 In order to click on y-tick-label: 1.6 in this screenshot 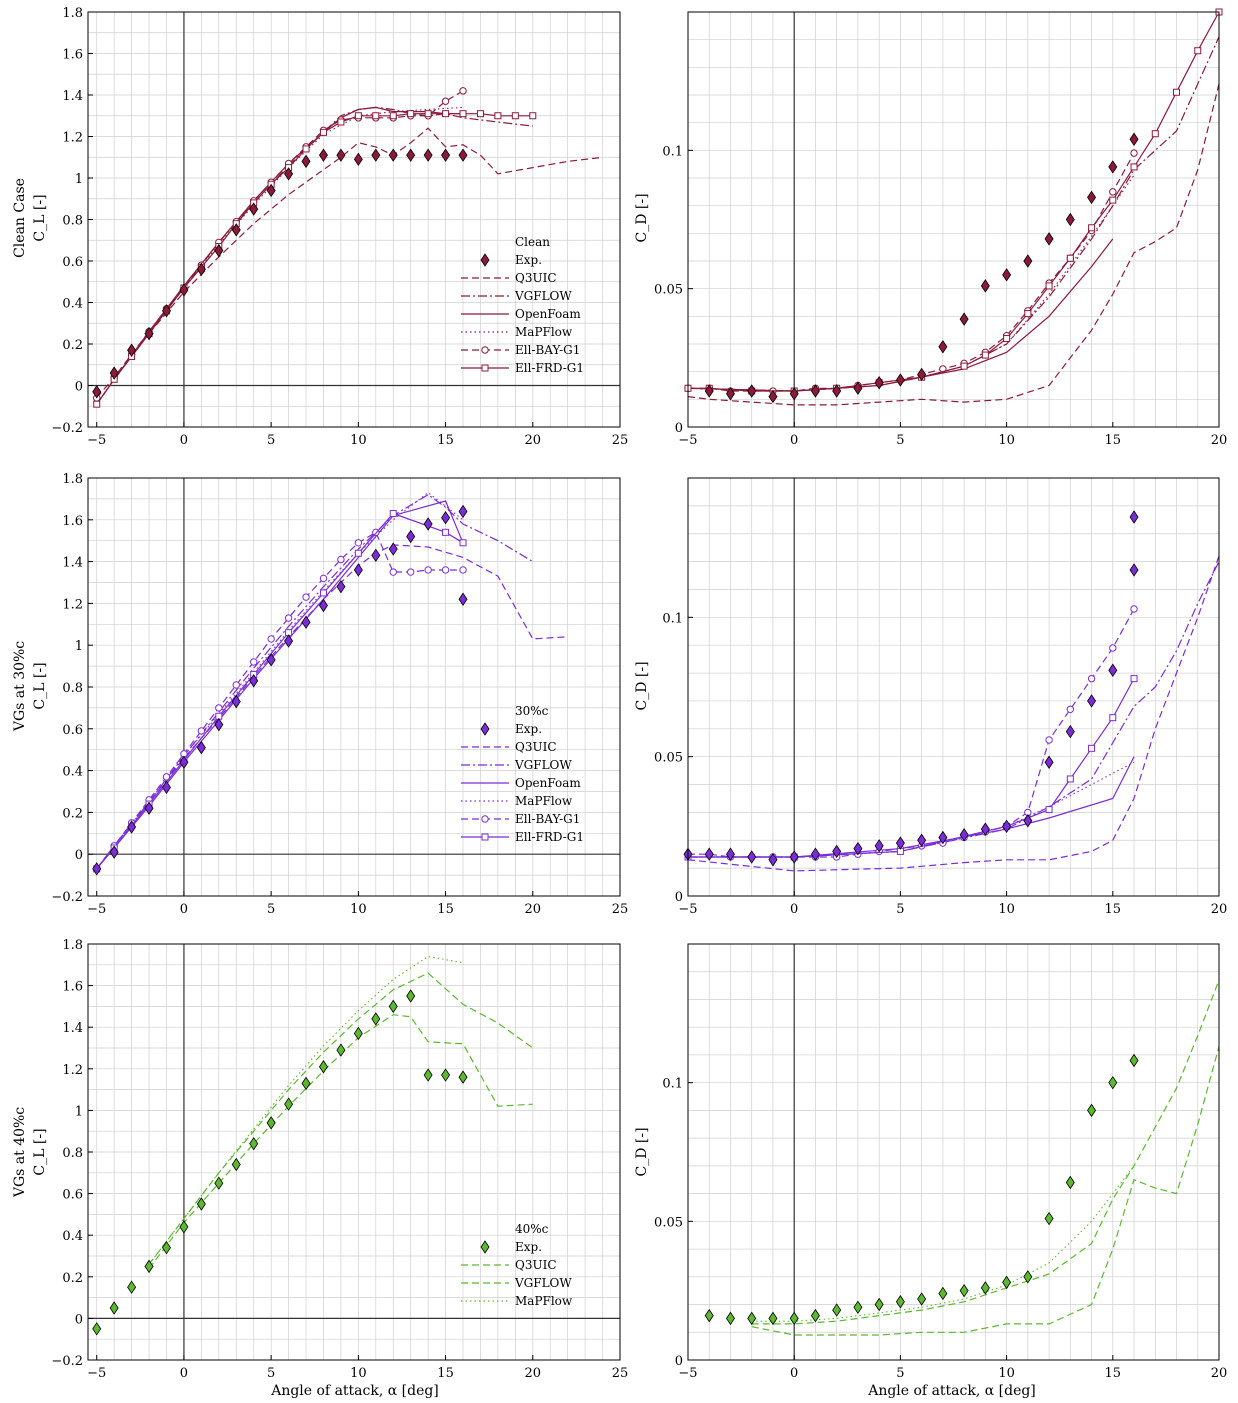, I will do `click(72, 521)`.